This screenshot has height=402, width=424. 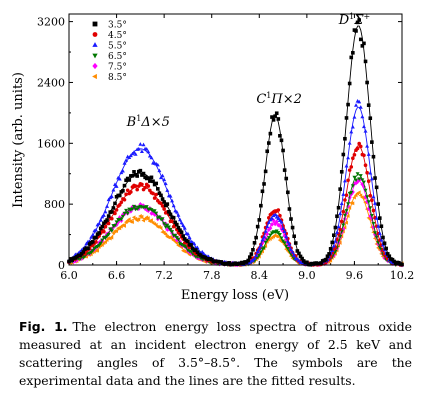 I want to click on legend-marker, so click(x=95, y=24).